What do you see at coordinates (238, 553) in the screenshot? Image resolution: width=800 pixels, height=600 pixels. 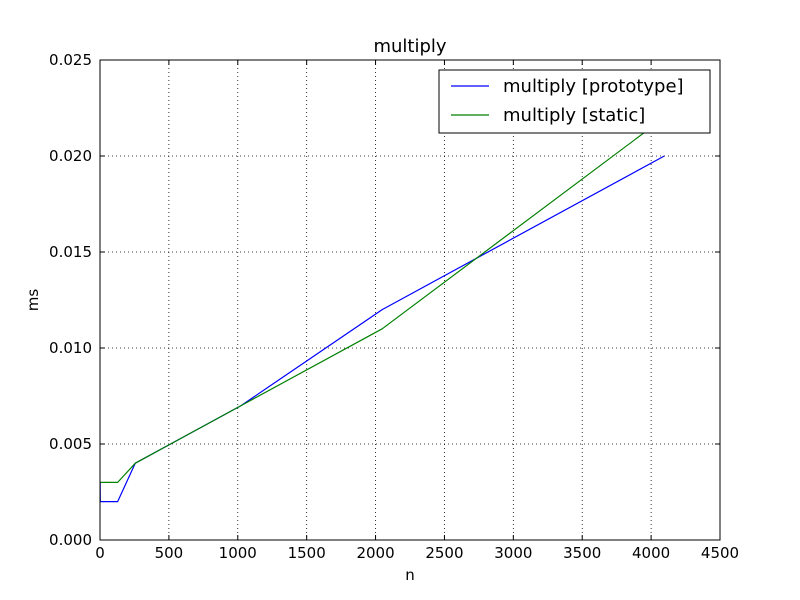 I see `x-tick-label: 1000` at bounding box center [238, 553].